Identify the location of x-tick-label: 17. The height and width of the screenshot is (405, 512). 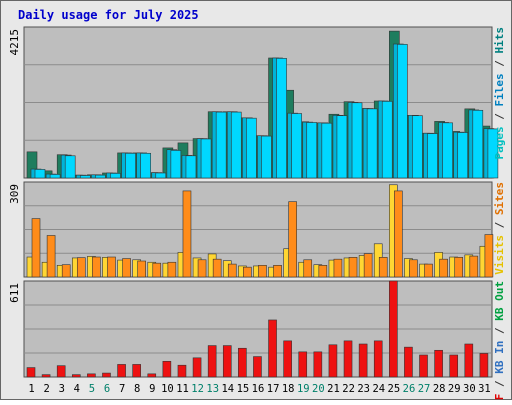
(273, 389).